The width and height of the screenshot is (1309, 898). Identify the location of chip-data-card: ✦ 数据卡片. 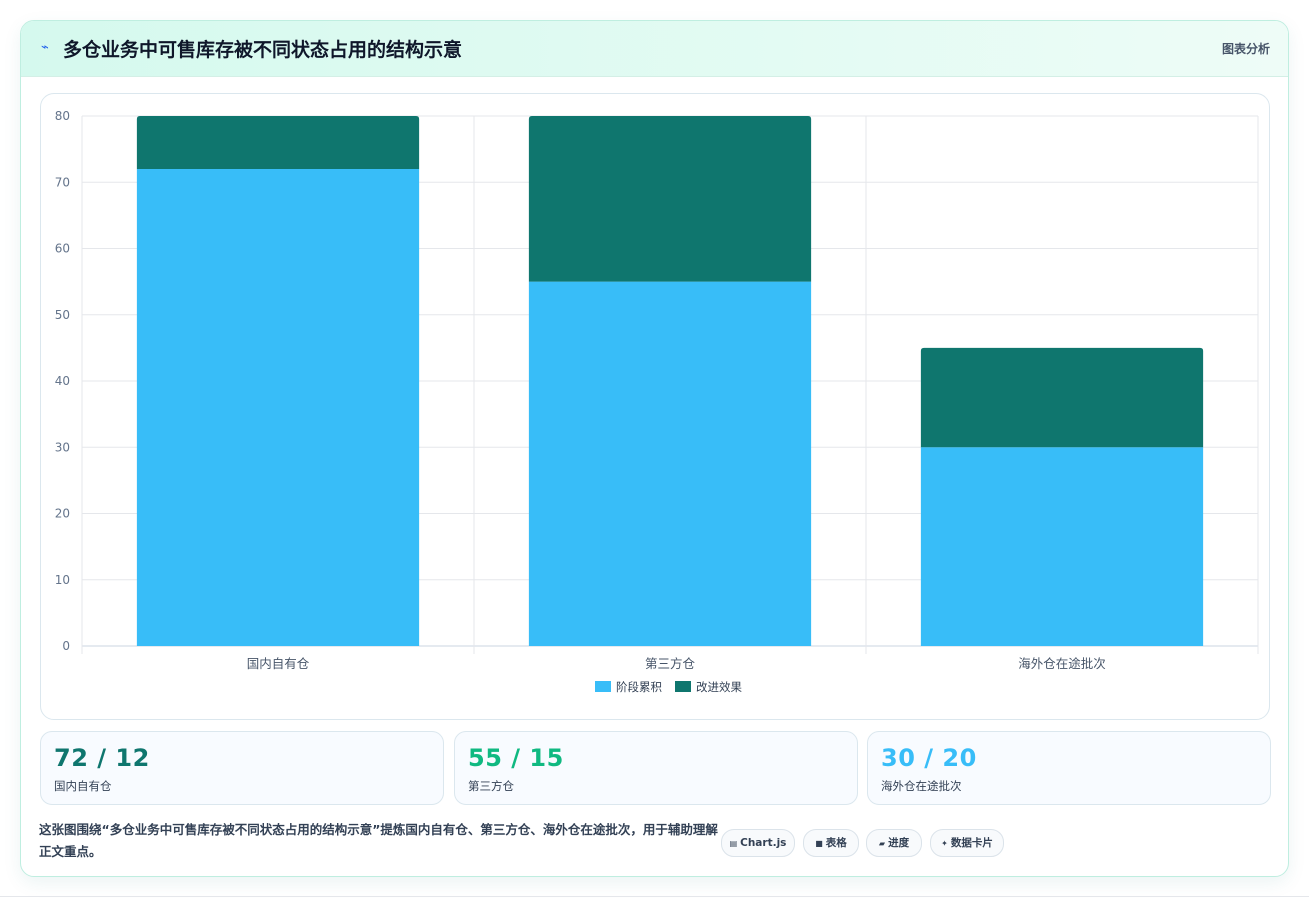
(967, 843).